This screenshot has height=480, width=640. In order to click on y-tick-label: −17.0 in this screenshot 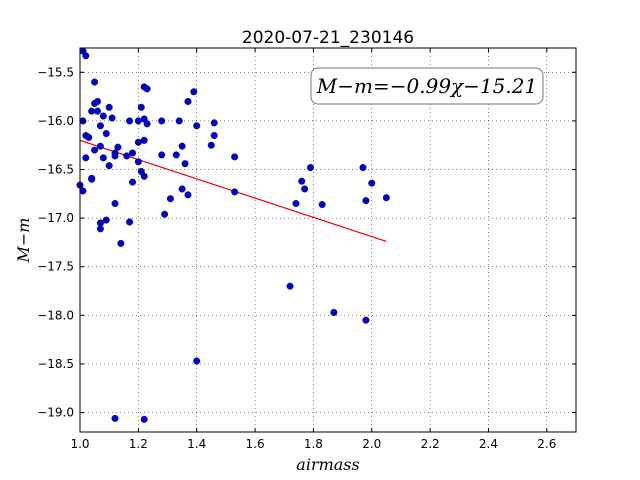, I will do `click(55, 218)`.